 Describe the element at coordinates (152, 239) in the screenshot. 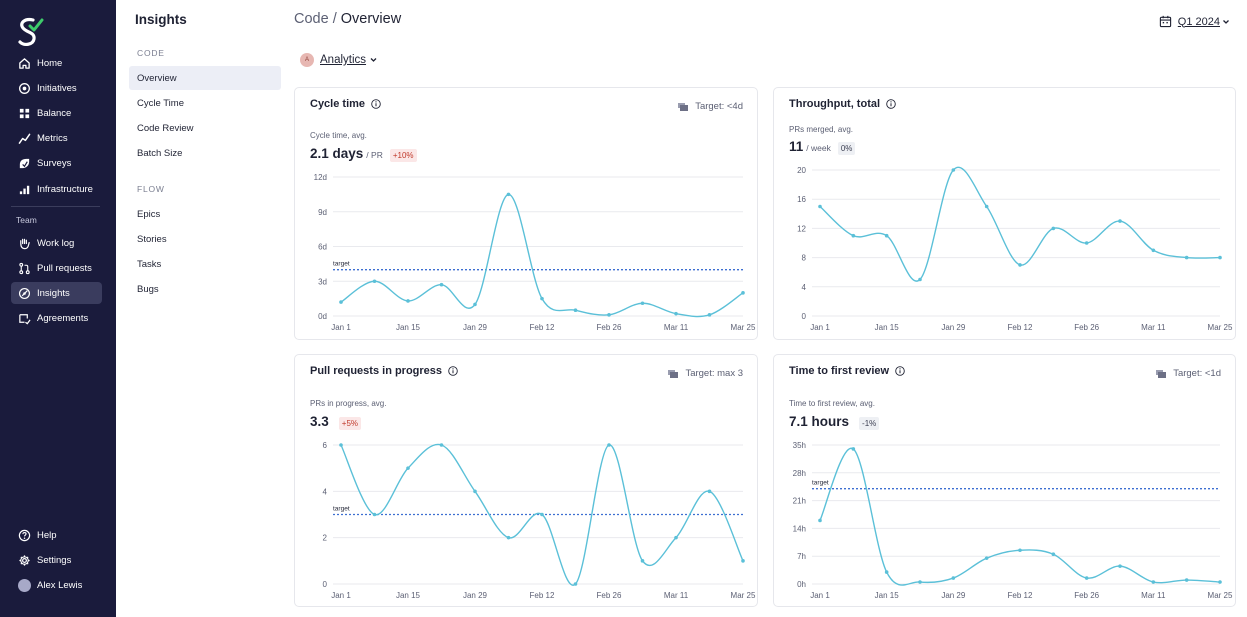

I see `sidebar-item-stories: Stories` at that location.